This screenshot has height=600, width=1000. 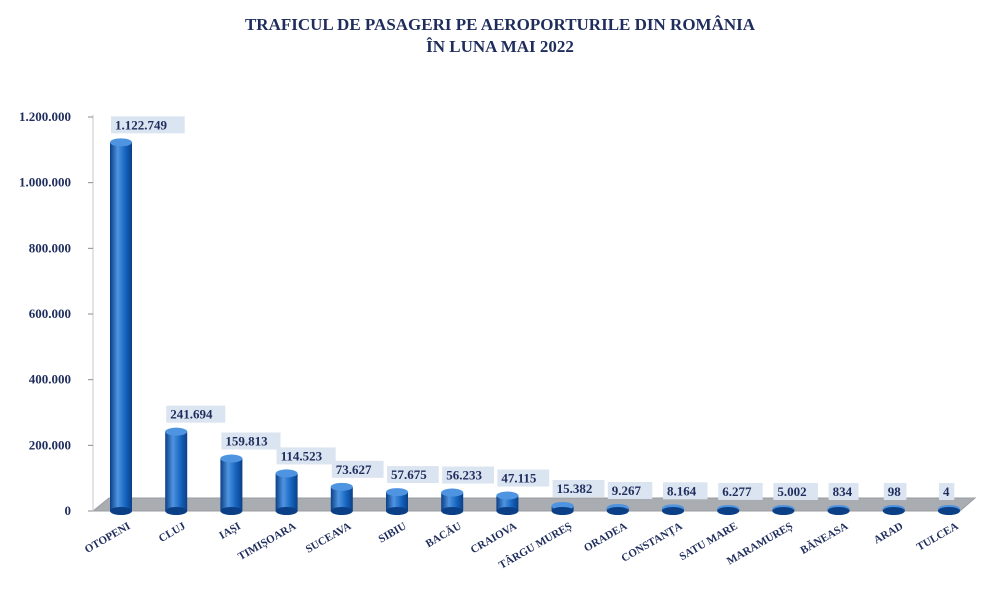 I want to click on y-tick-label: 200.000, so click(x=50, y=444).